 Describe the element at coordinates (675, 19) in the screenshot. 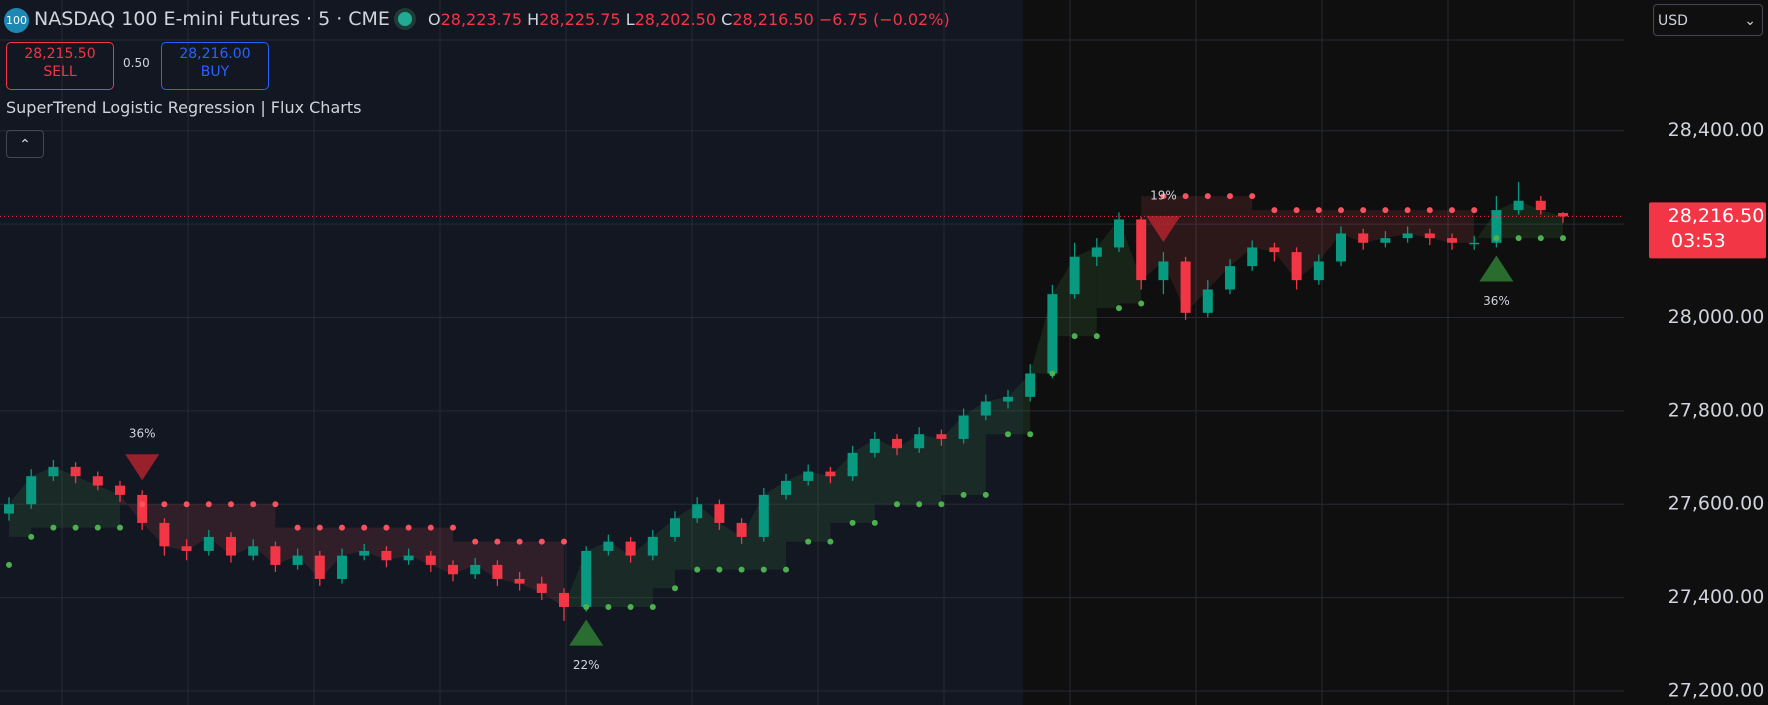

I see `l-value: 28,202.50` at that location.